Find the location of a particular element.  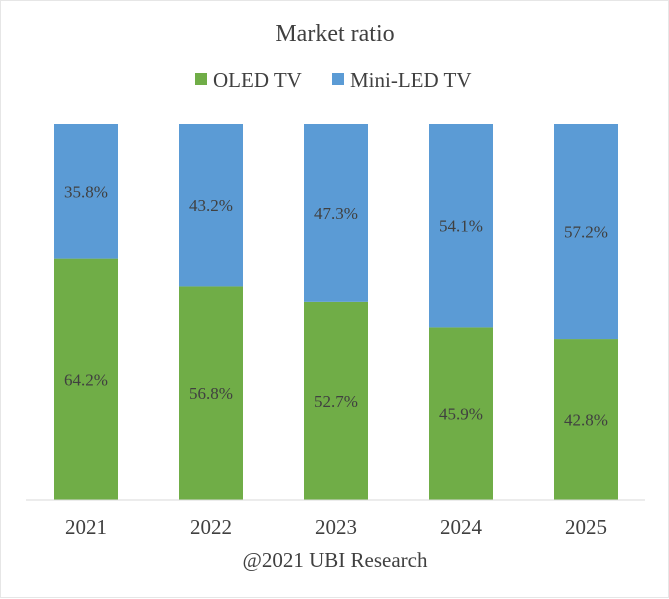

data-label-oled-2024: 45.9% is located at coordinates (461, 414).